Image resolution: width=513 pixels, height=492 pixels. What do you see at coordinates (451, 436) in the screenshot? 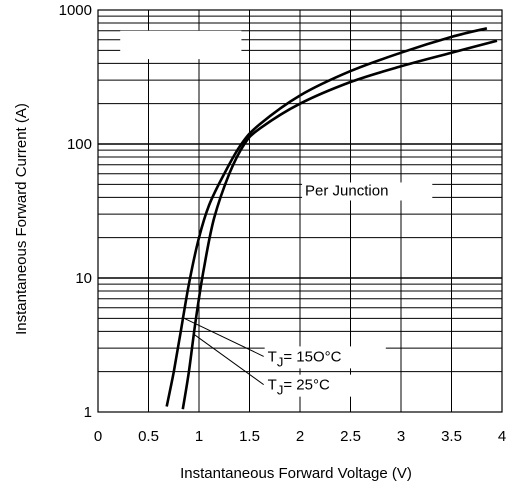
I see `x-tick-label: 3.5` at bounding box center [451, 436].